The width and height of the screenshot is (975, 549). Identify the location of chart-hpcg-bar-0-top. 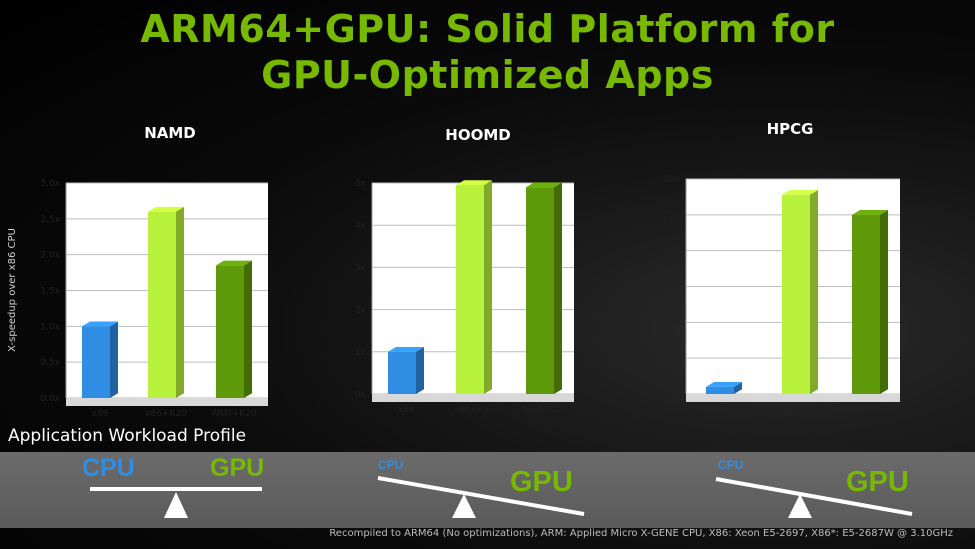
(724, 384).